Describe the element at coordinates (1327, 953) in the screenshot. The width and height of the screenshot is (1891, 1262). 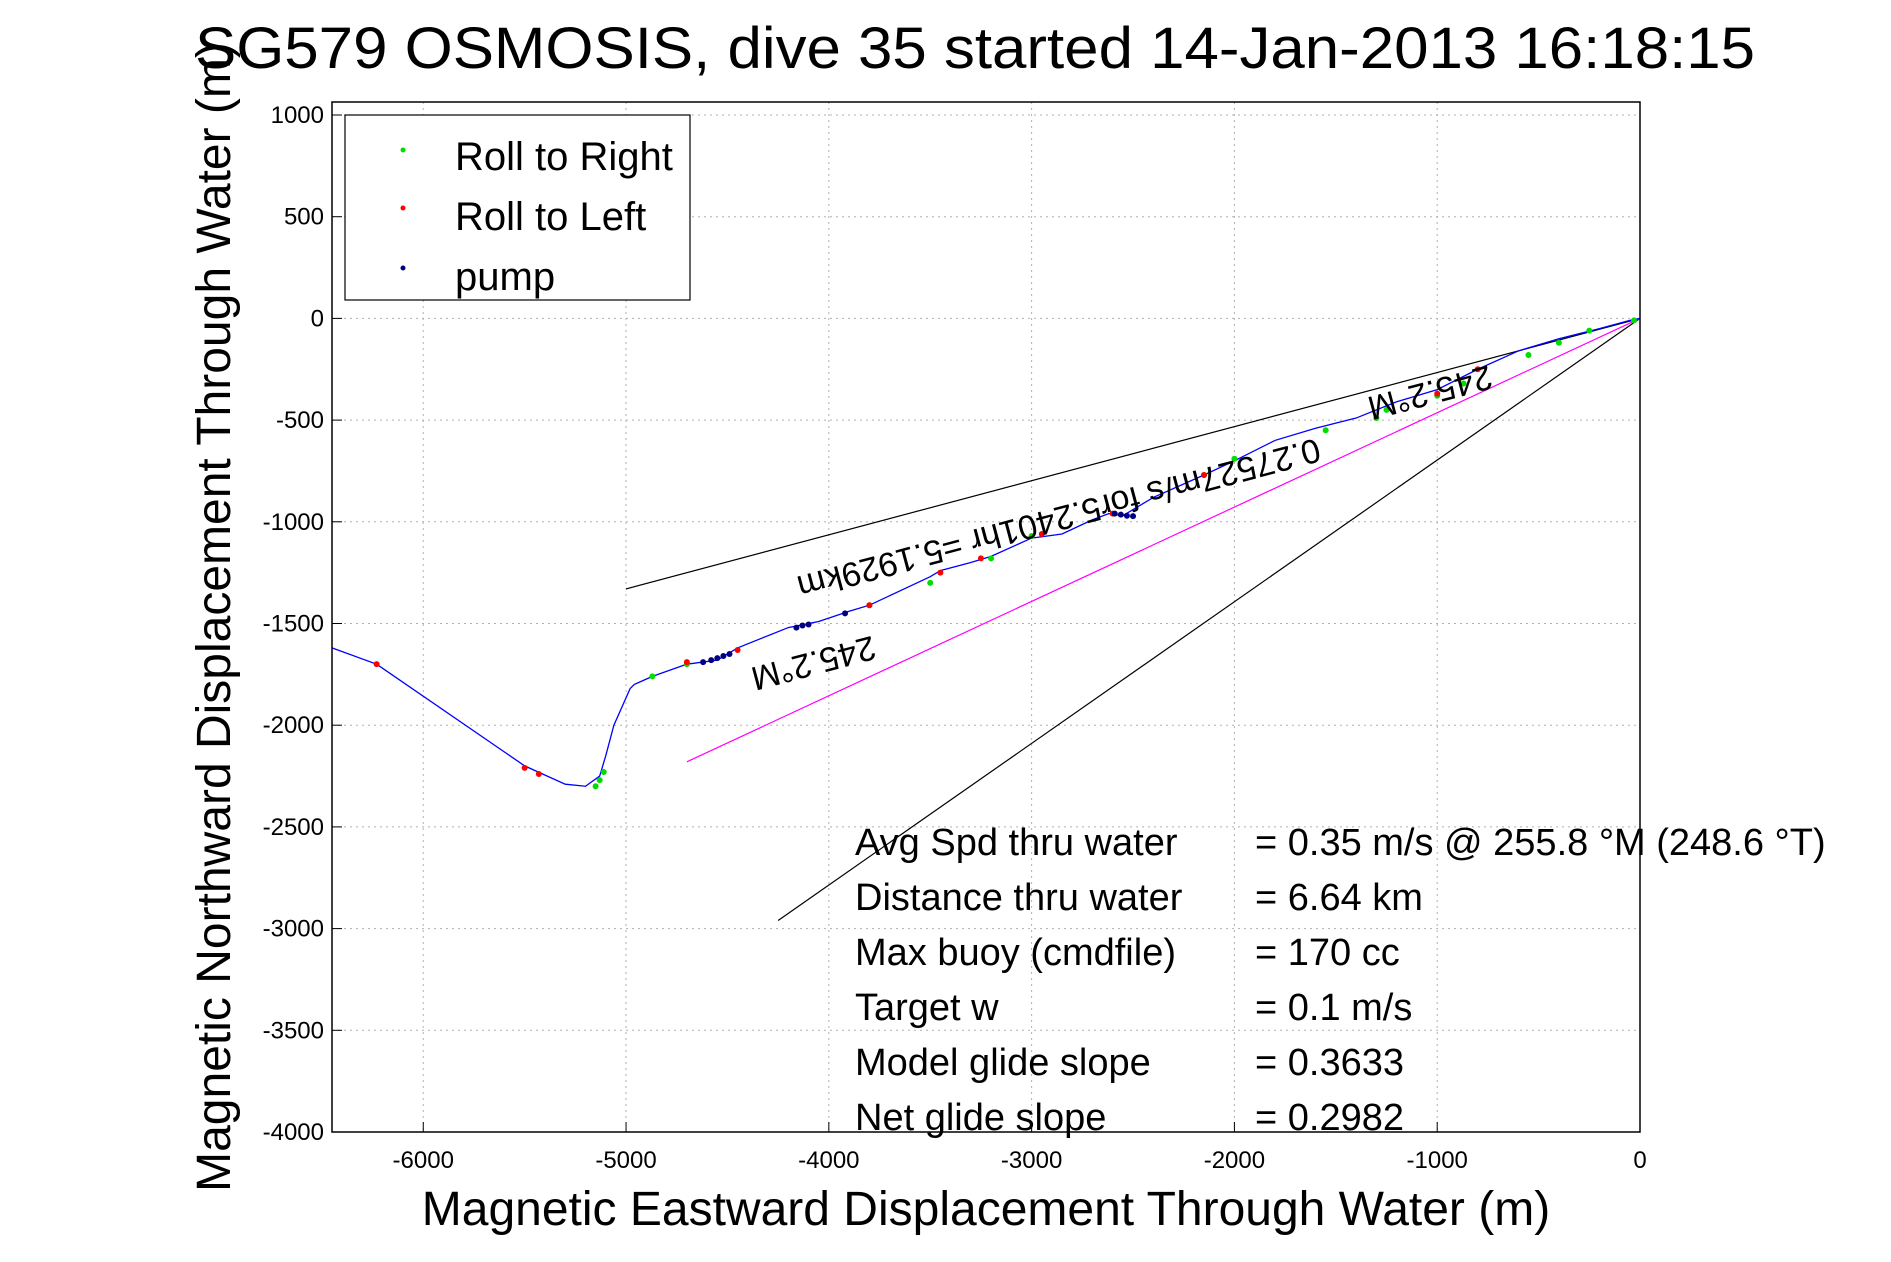
I see `info-value-max-buoy: = 170 cc` at that location.